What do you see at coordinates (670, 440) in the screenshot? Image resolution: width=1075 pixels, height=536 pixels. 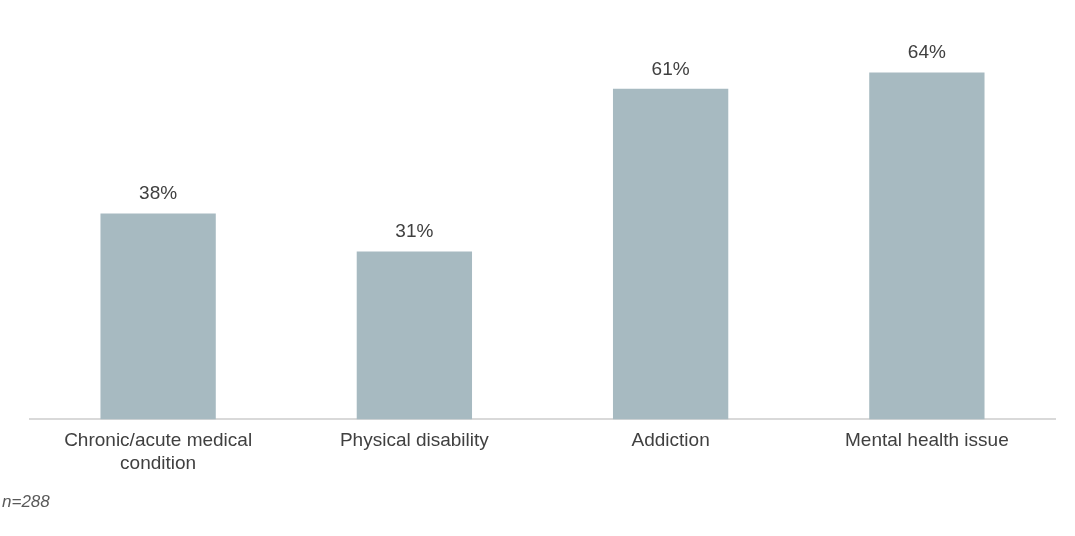 I see `x-tick-label: Addiction` at bounding box center [670, 440].